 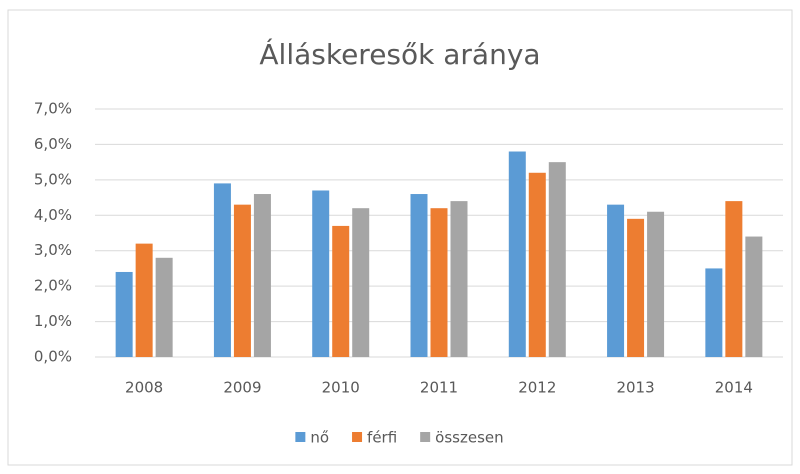 What do you see at coordinates (53, 286) in the screenshot?
I see `y-tick-label: 2,0%` at bounding box center [53, 286].